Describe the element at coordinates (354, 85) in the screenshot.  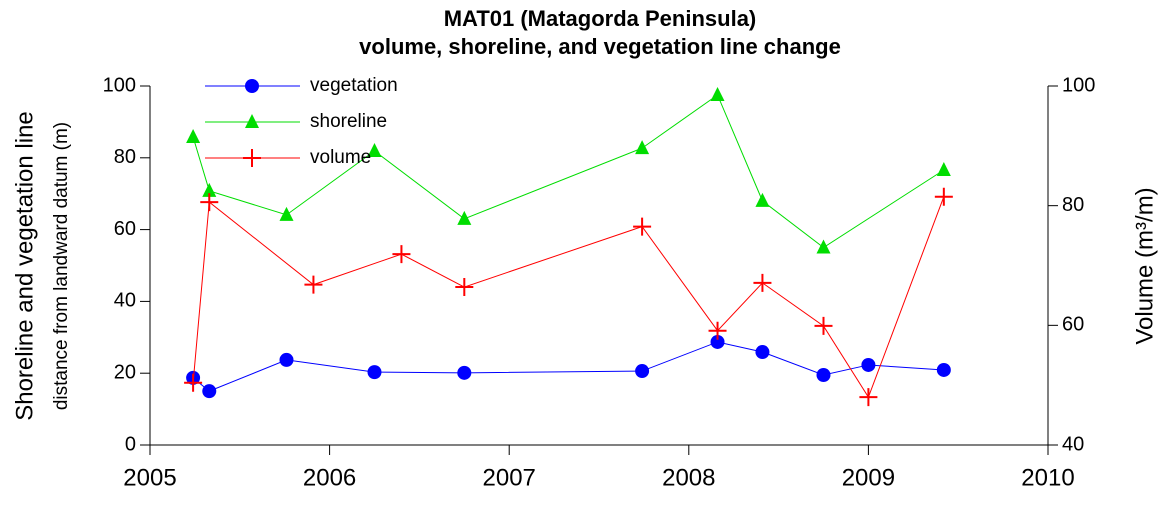
I see `legend-label: vegetation` at that location.